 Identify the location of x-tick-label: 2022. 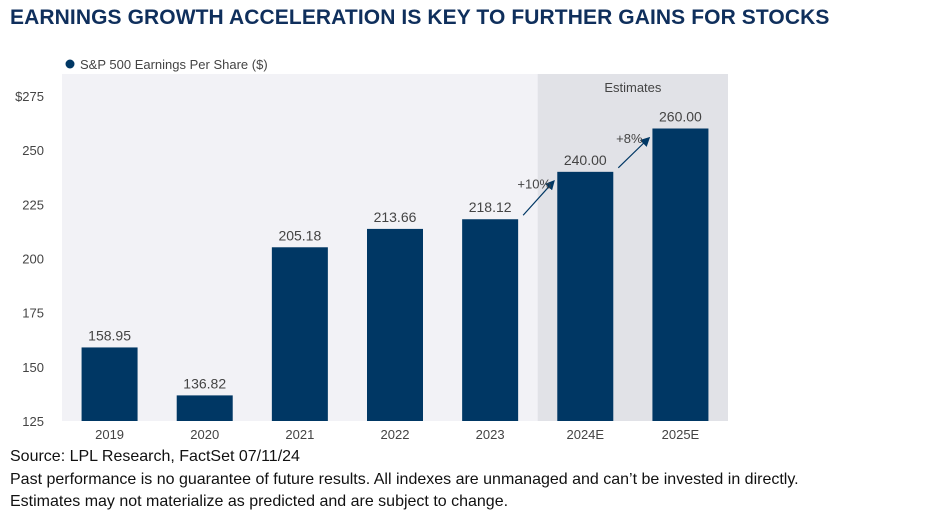
(395, 434).